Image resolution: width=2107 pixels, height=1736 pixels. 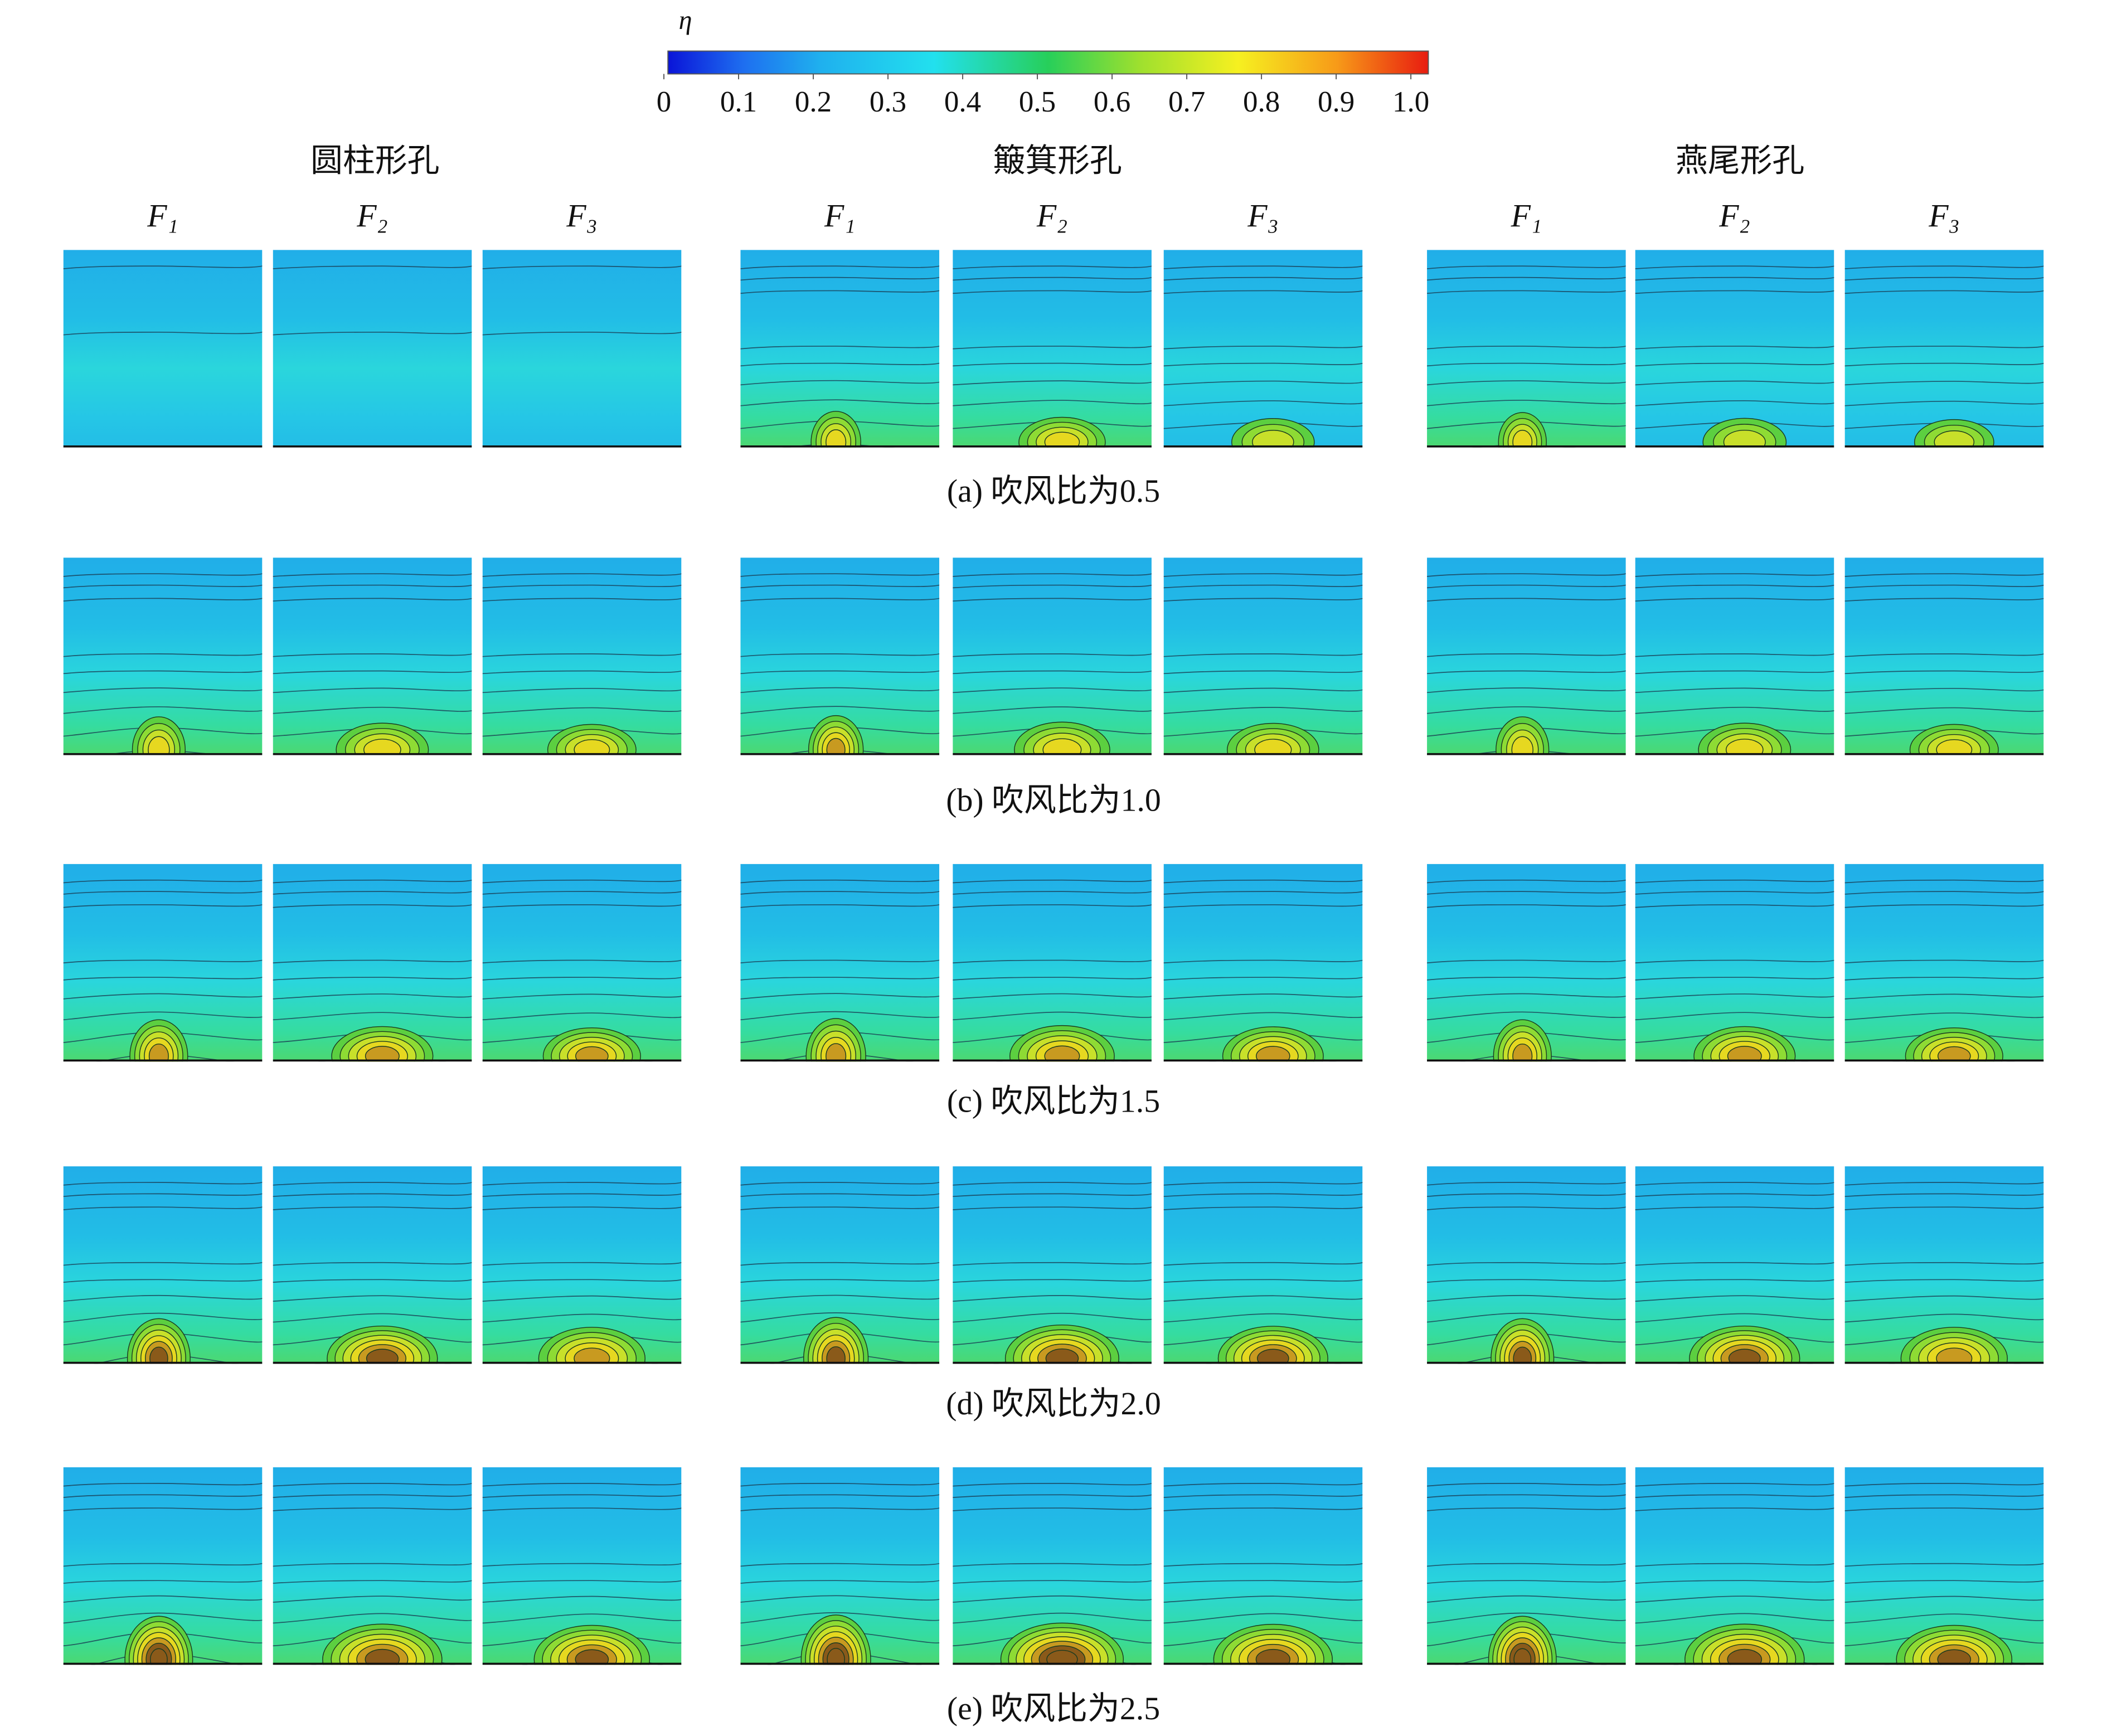 What do you see at coordinates (1112, 102) in the screenshot?
I see `colorbar-tick-label: 0.6` at bounding box center [1112, 102].